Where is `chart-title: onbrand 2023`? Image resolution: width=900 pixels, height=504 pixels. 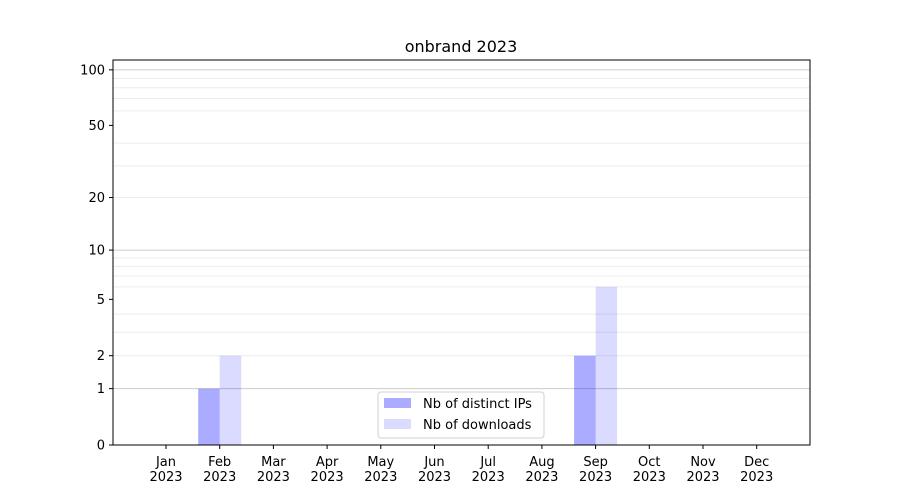 chart-title: onbrand 2023 is located at coordinates (461, 46).